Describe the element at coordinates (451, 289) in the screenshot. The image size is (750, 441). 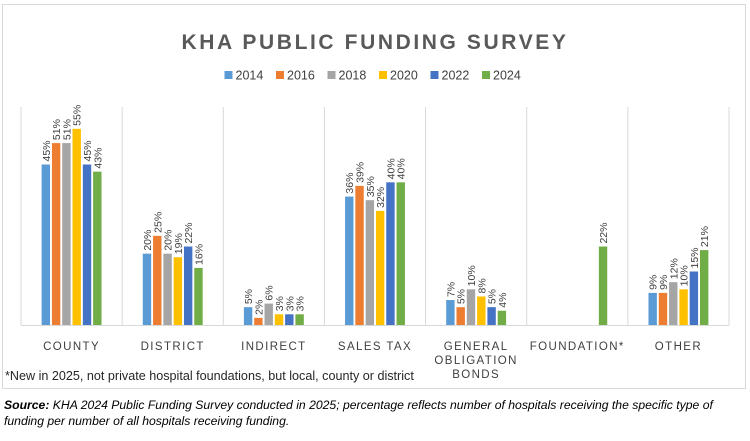
I see `data-label-general-obligation-bonds-2014: 7%` at that location.